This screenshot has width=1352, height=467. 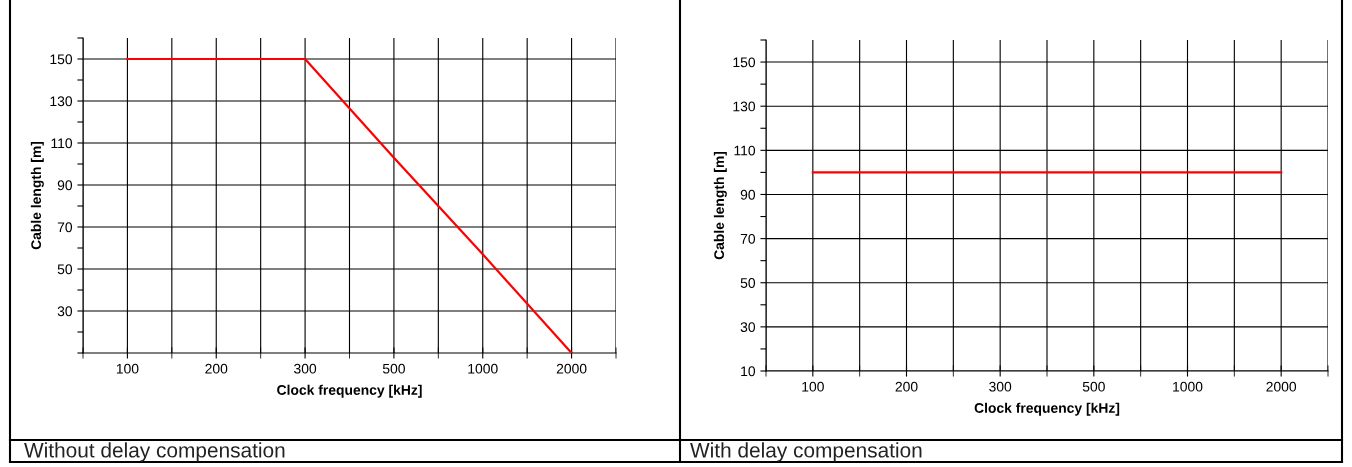 I want to click on text: Without delay compensation, so click(x=154, y=452).